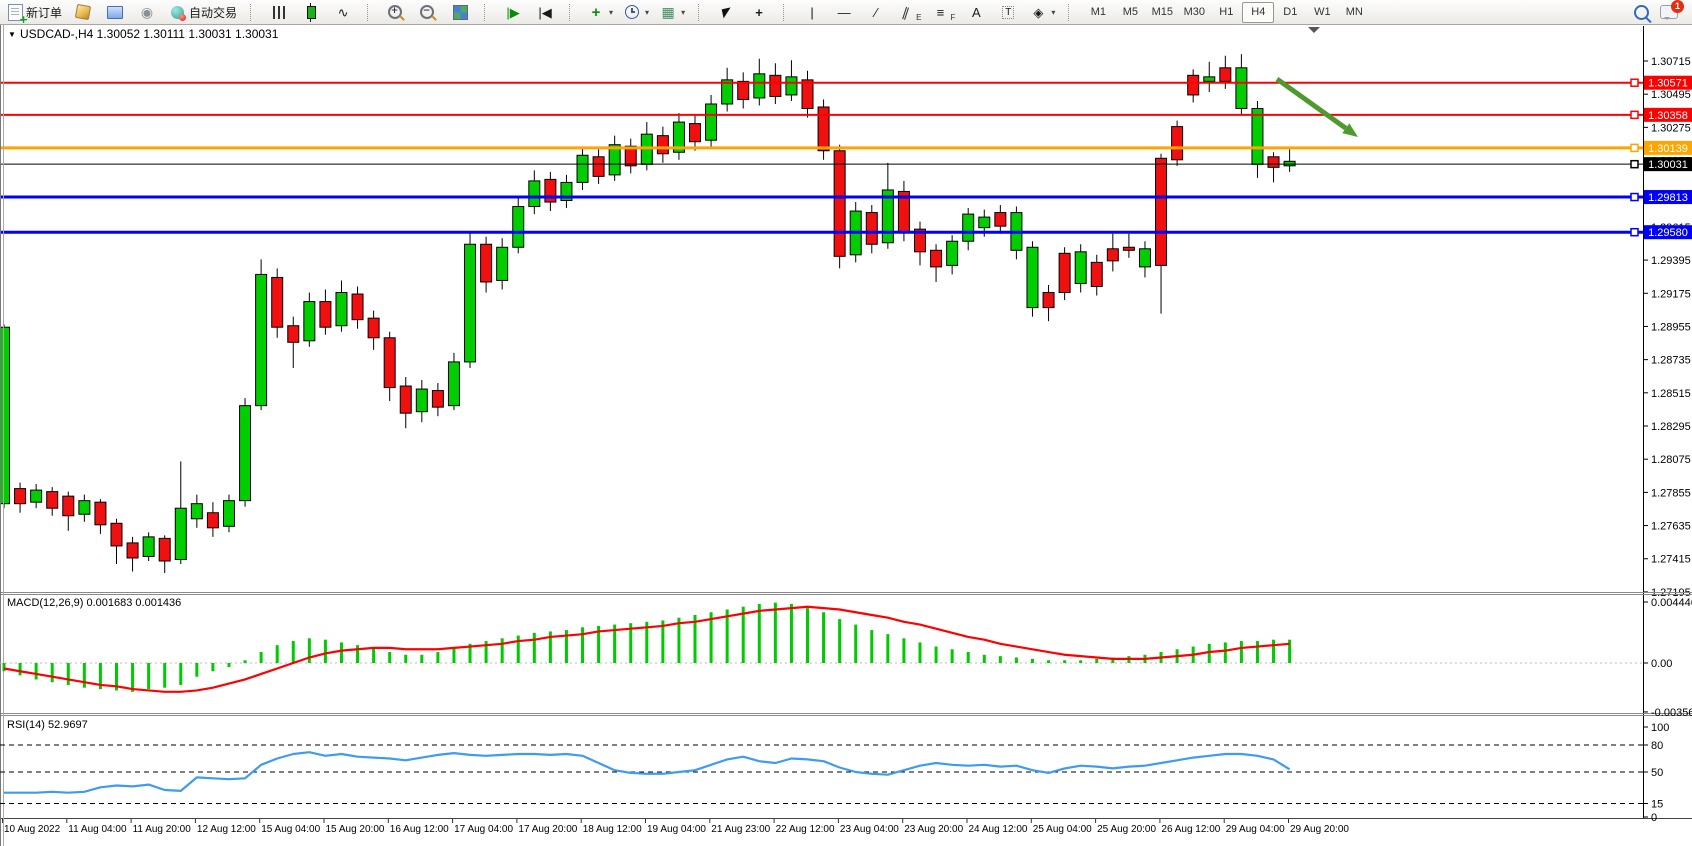 The width and height of the screenshot is (1692, 846). Describe the element at coordinates (513, 12) in the screenshot. I see `auto-scroll-button: |▶` at that location.